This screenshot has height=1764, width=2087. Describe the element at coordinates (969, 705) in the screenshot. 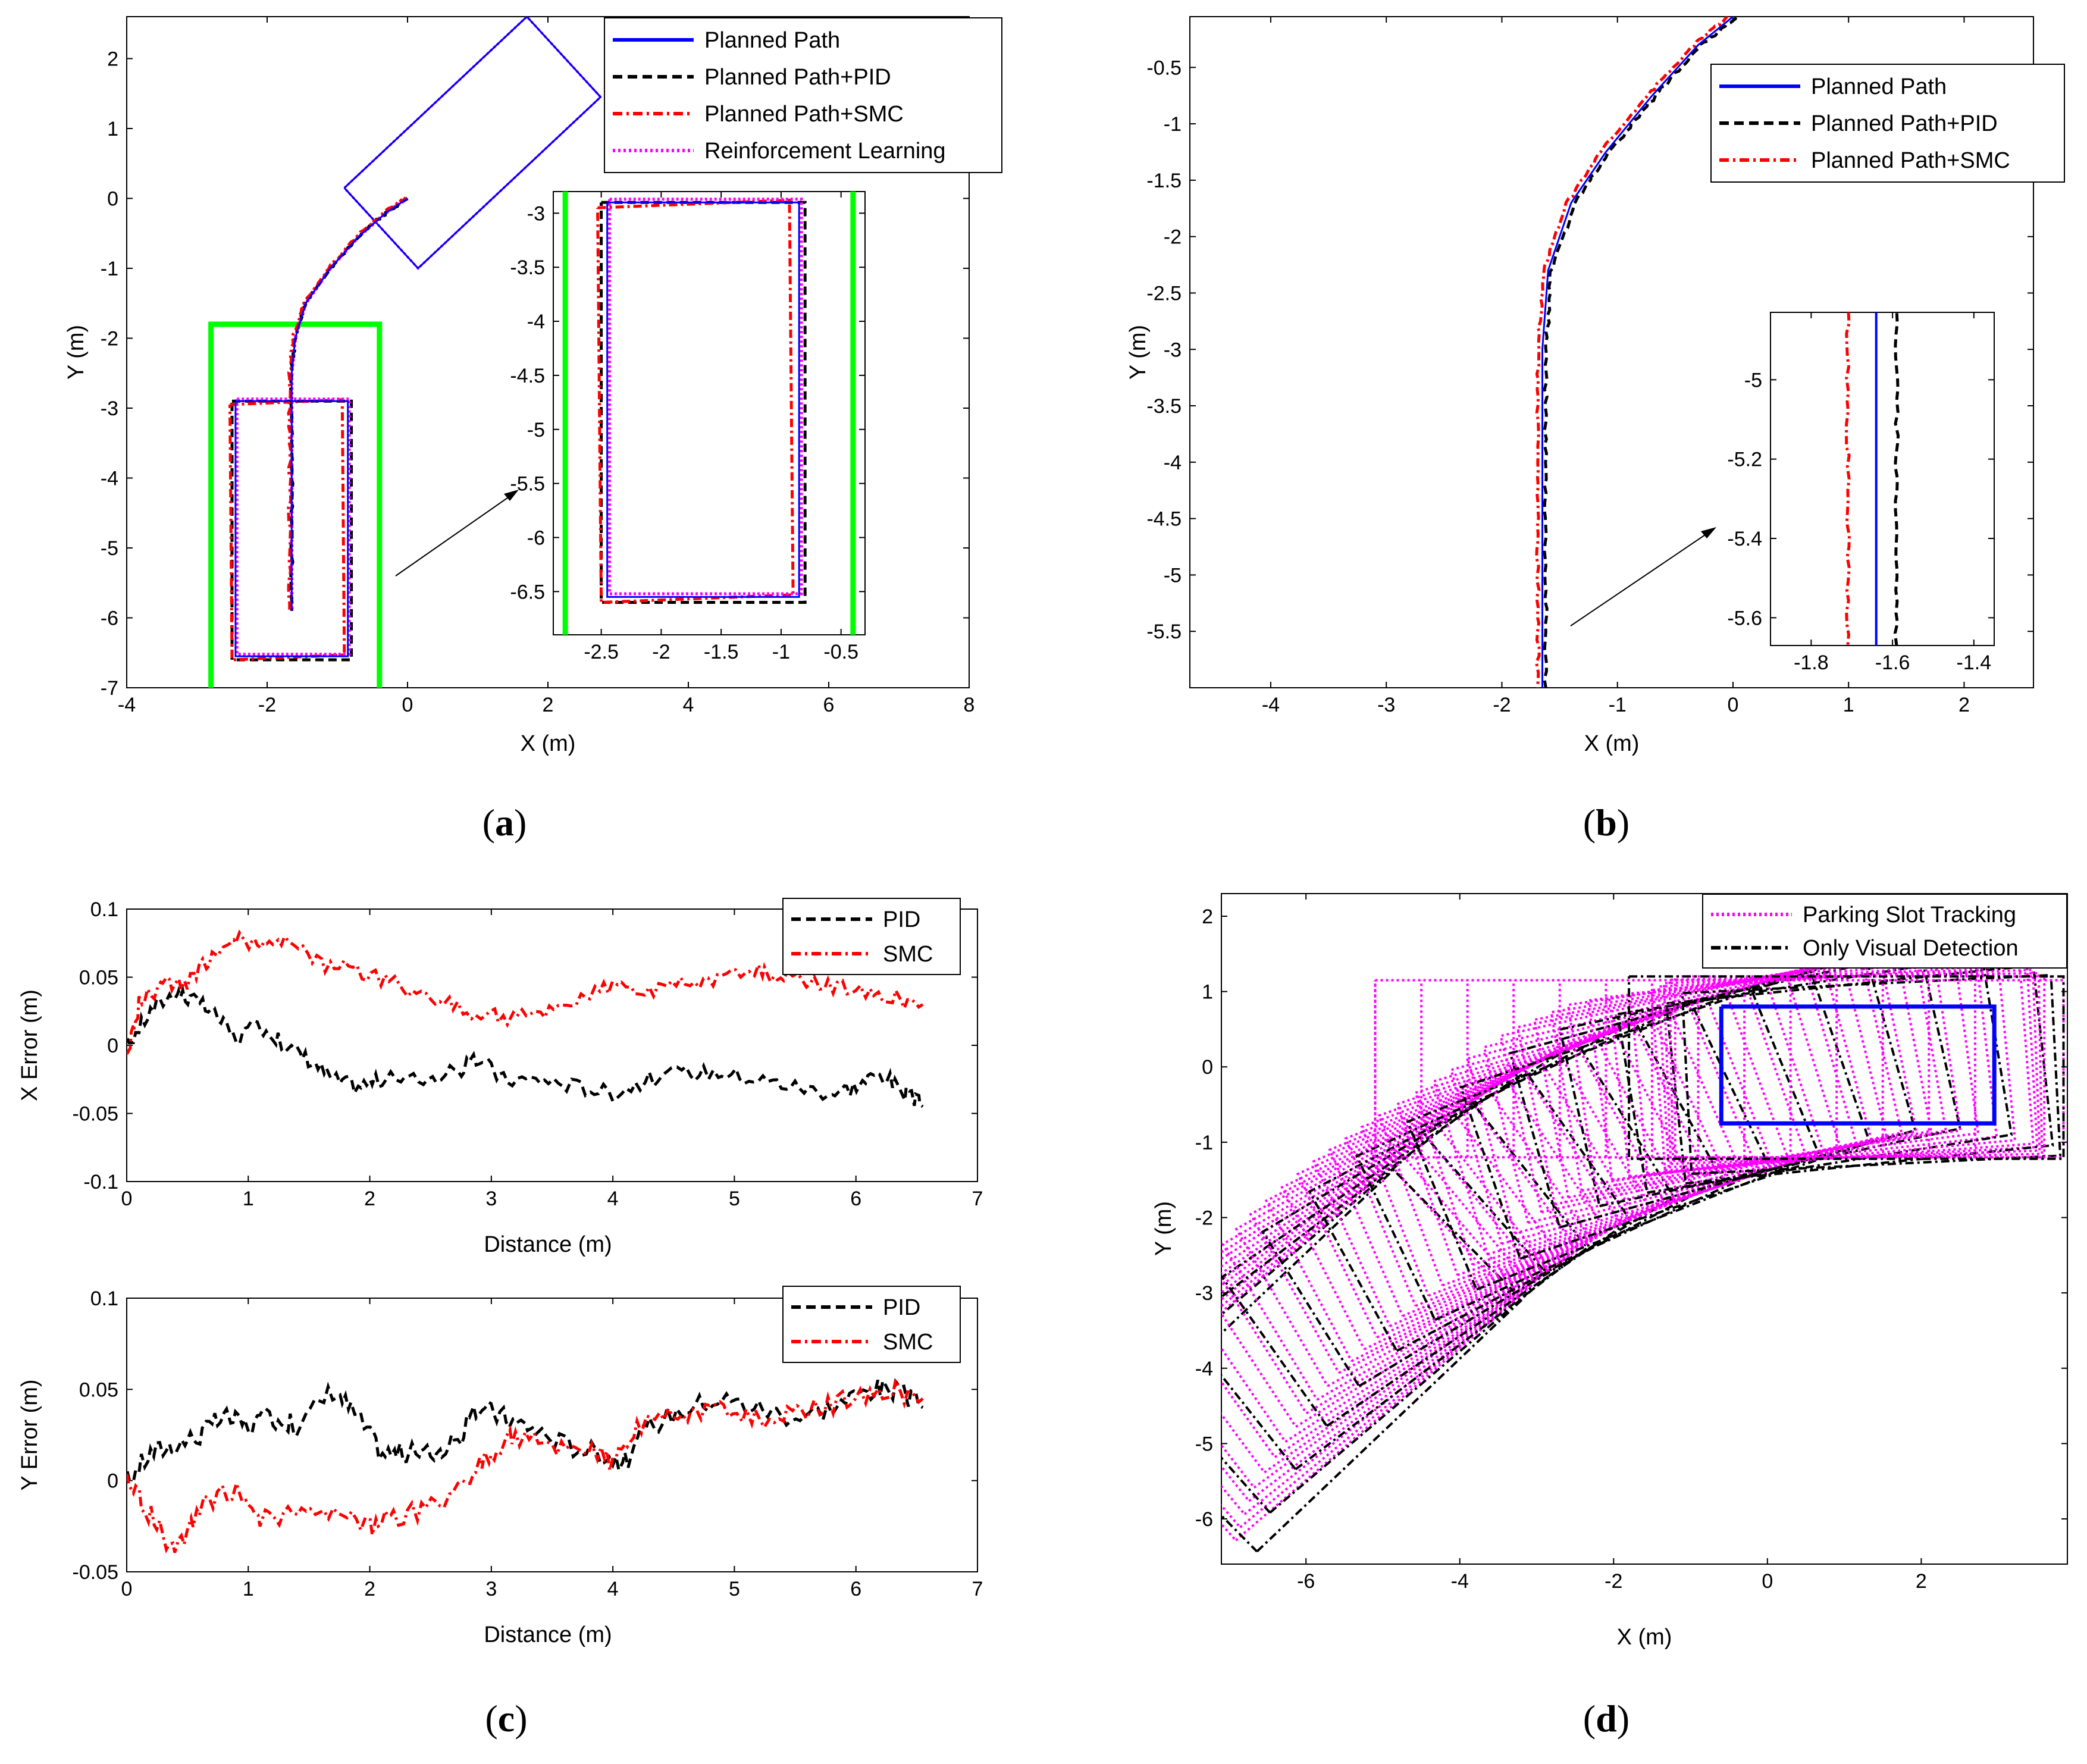

I see `plot-a-xtick-label: 8` at that location.